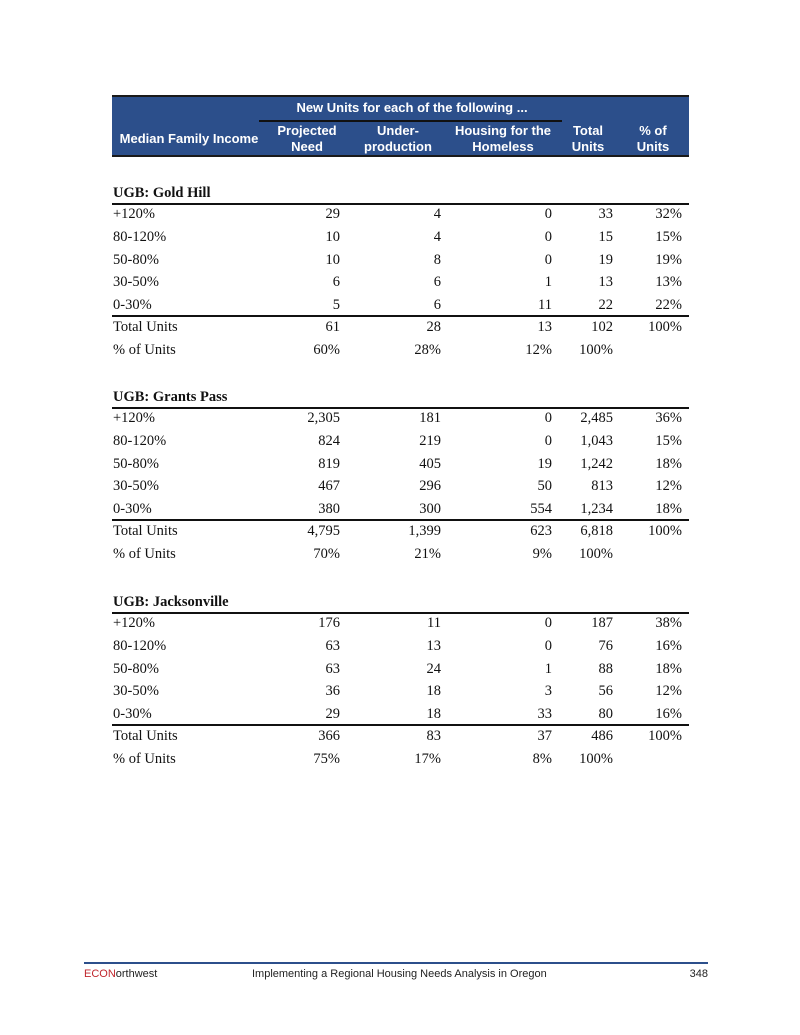 The height and width of the screenshot is (1035, 800). I want to click on table-row-value: 13%, so click(668, 282).